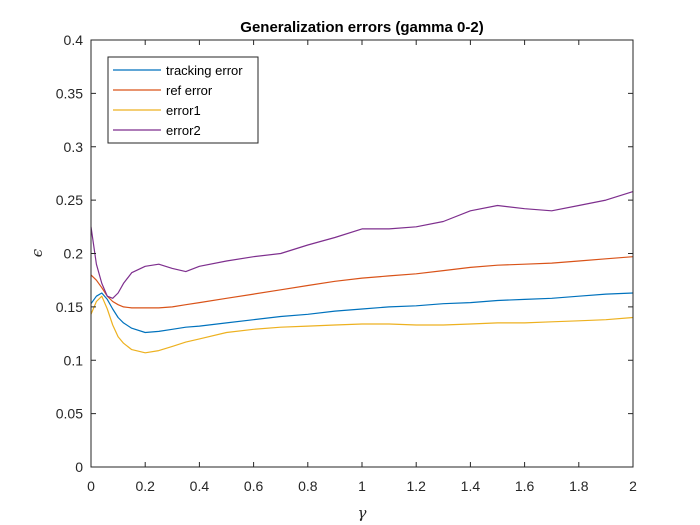 The width and height of the screenshot is (700, 525). I want to click on x-tick-label: 1, so click(362, 486).